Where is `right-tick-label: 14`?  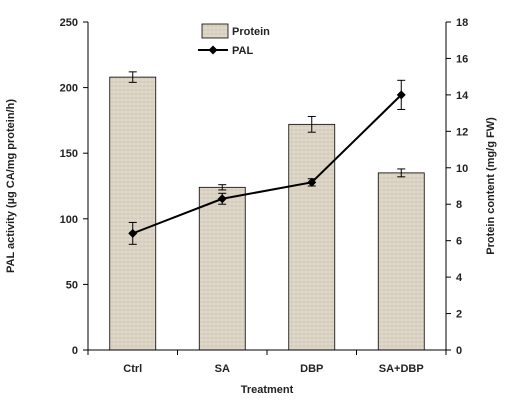
right-tick-label: 14 is located at coordinates (462, 96).